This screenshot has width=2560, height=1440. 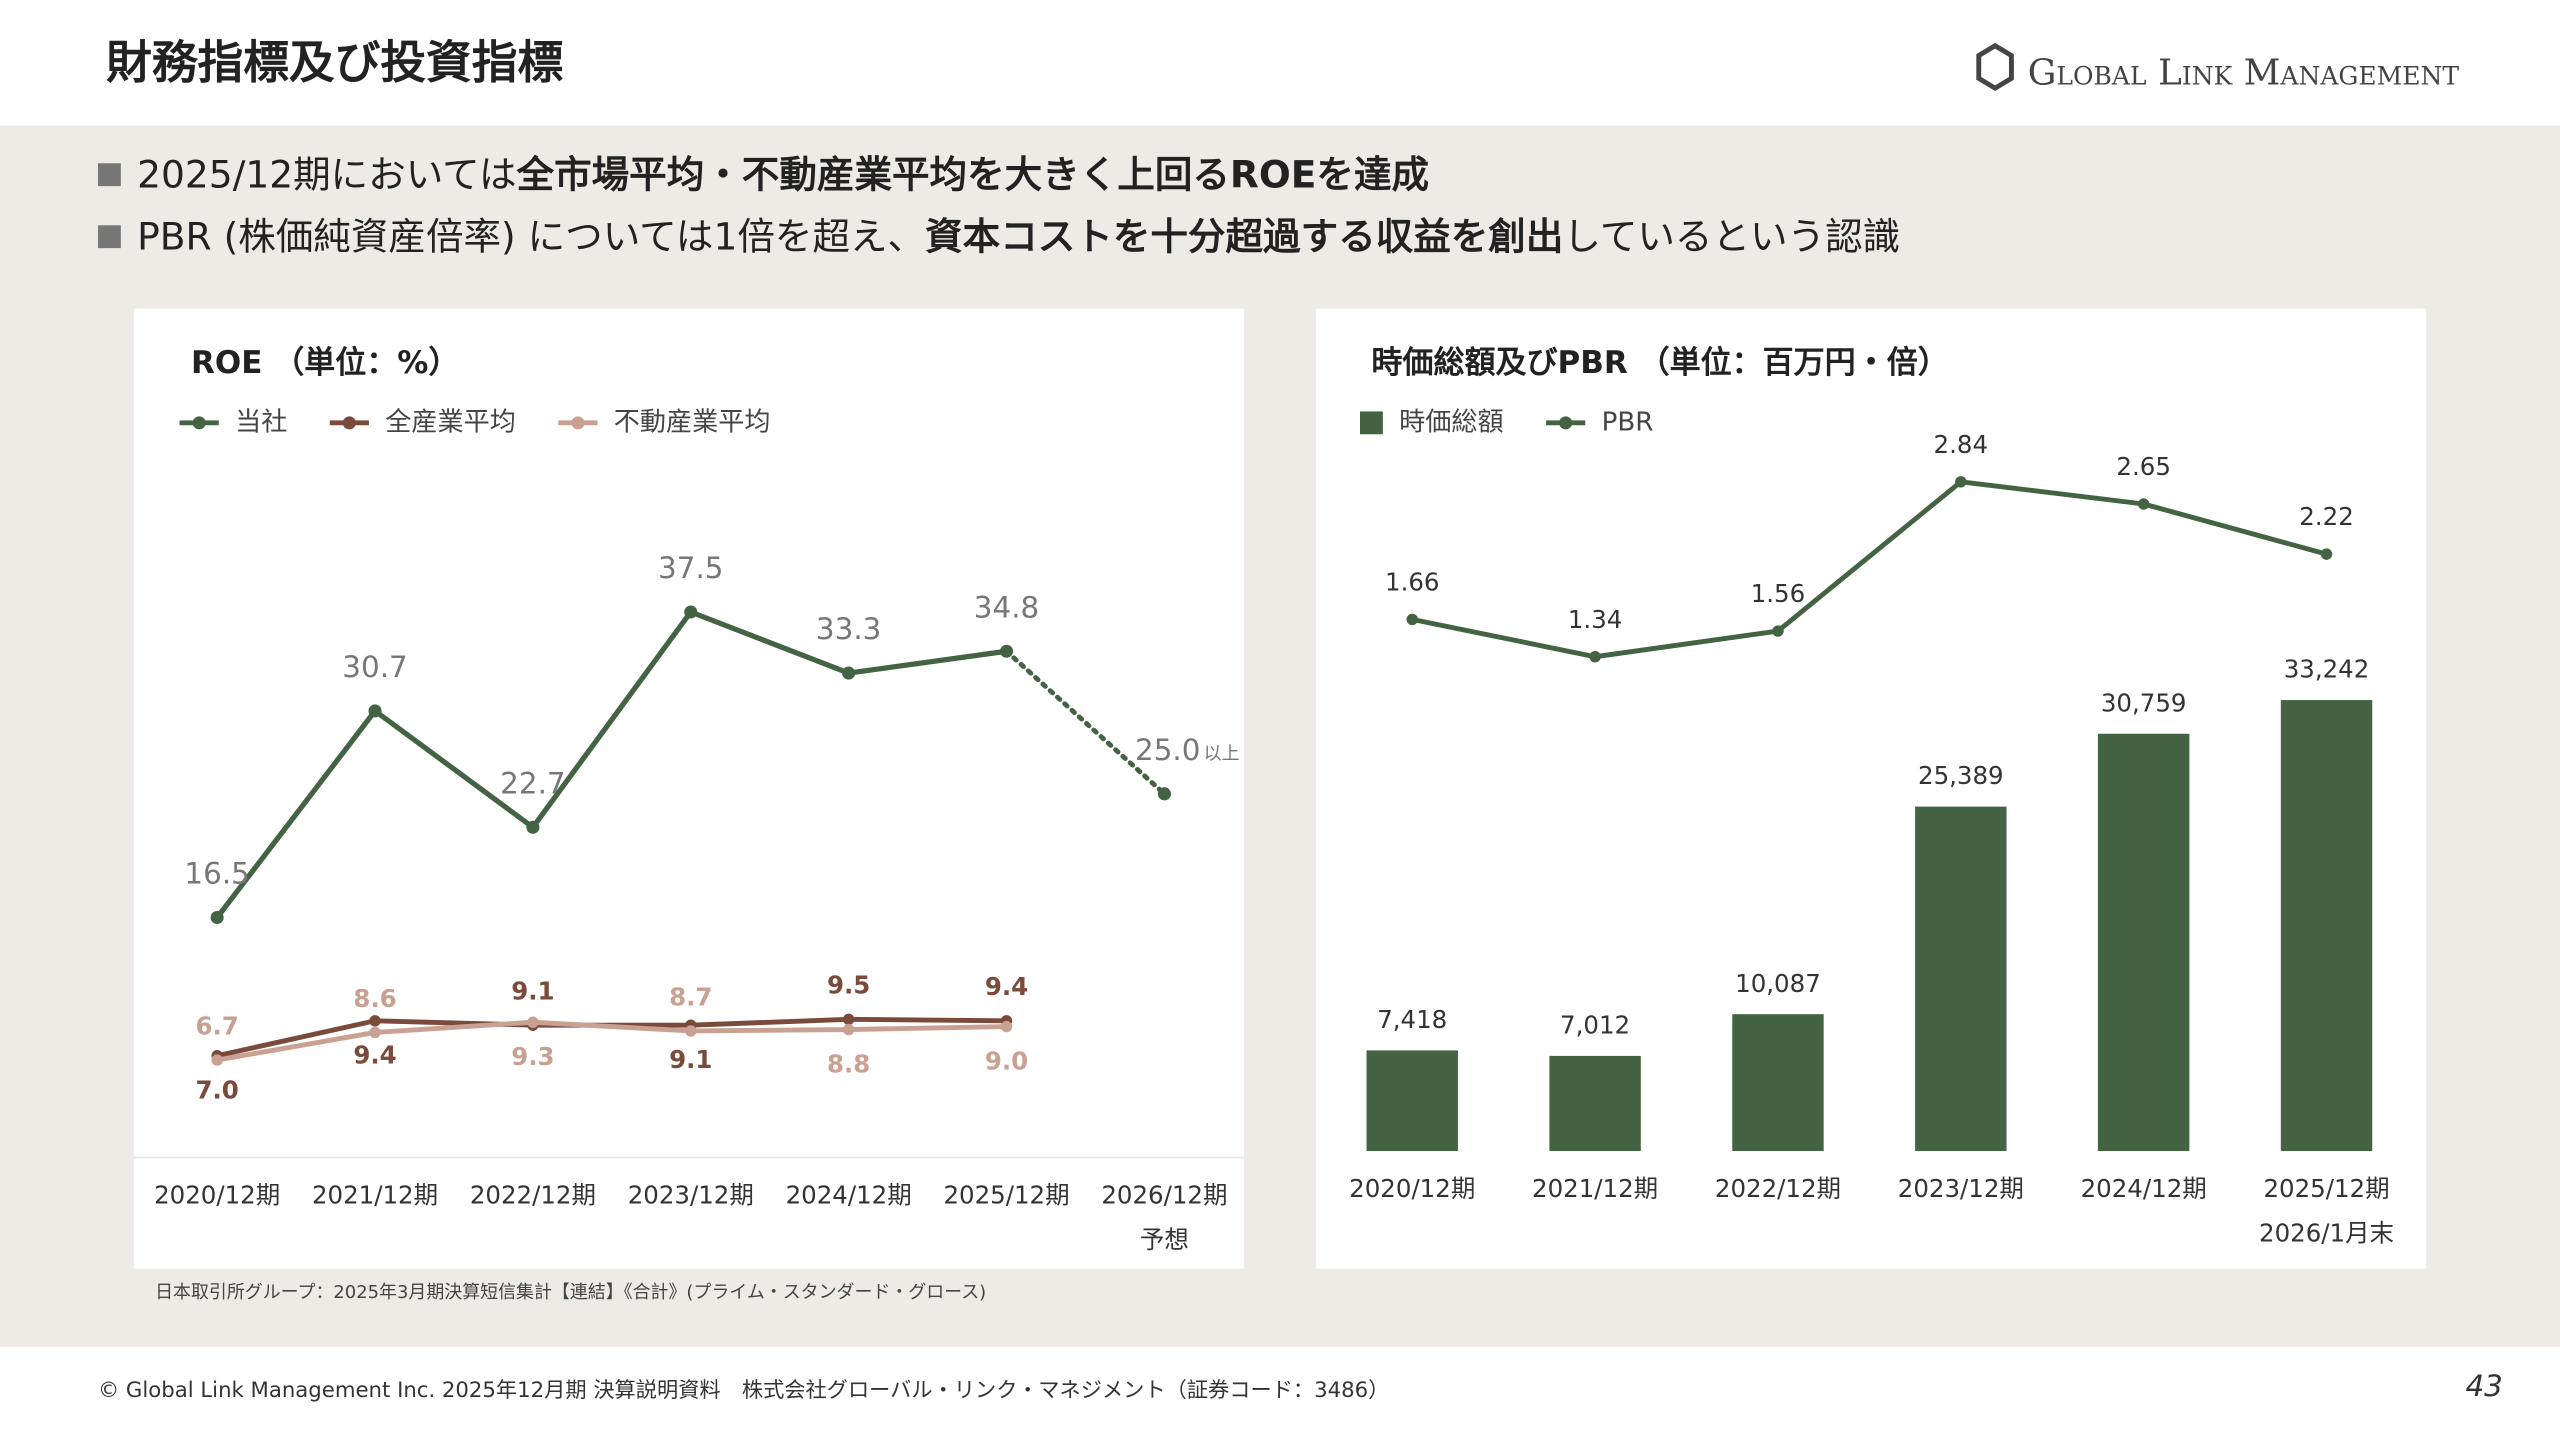 I want to click on value-label: 33.3, so click(x=848, y=629).